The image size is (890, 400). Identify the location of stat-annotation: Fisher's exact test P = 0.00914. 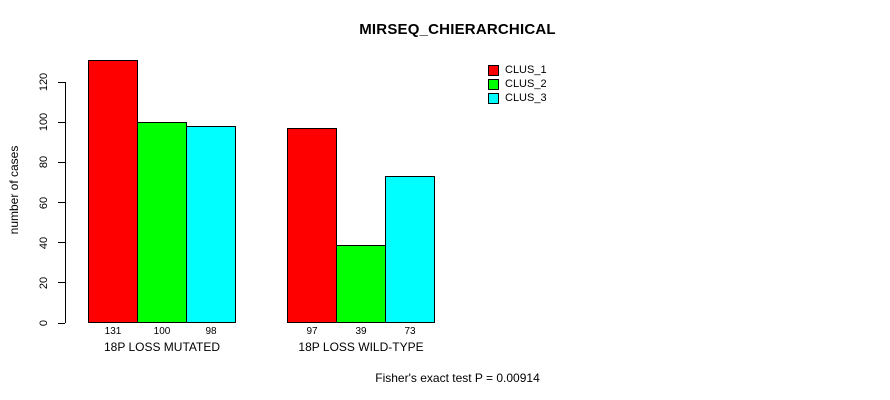
(457, 378).